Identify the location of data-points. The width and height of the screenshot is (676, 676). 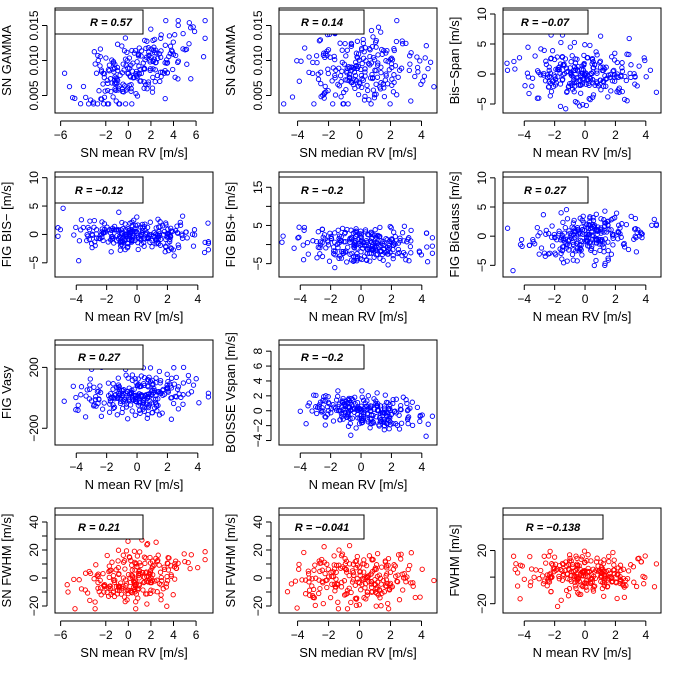
(134, 62).